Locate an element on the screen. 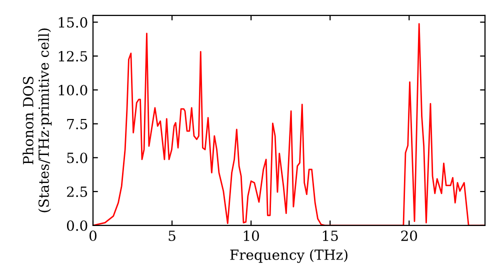 Image resolution: width=500 pixels, height=280 pixels. y-tick-label: 15.0 is located at coordinates (73, 22).